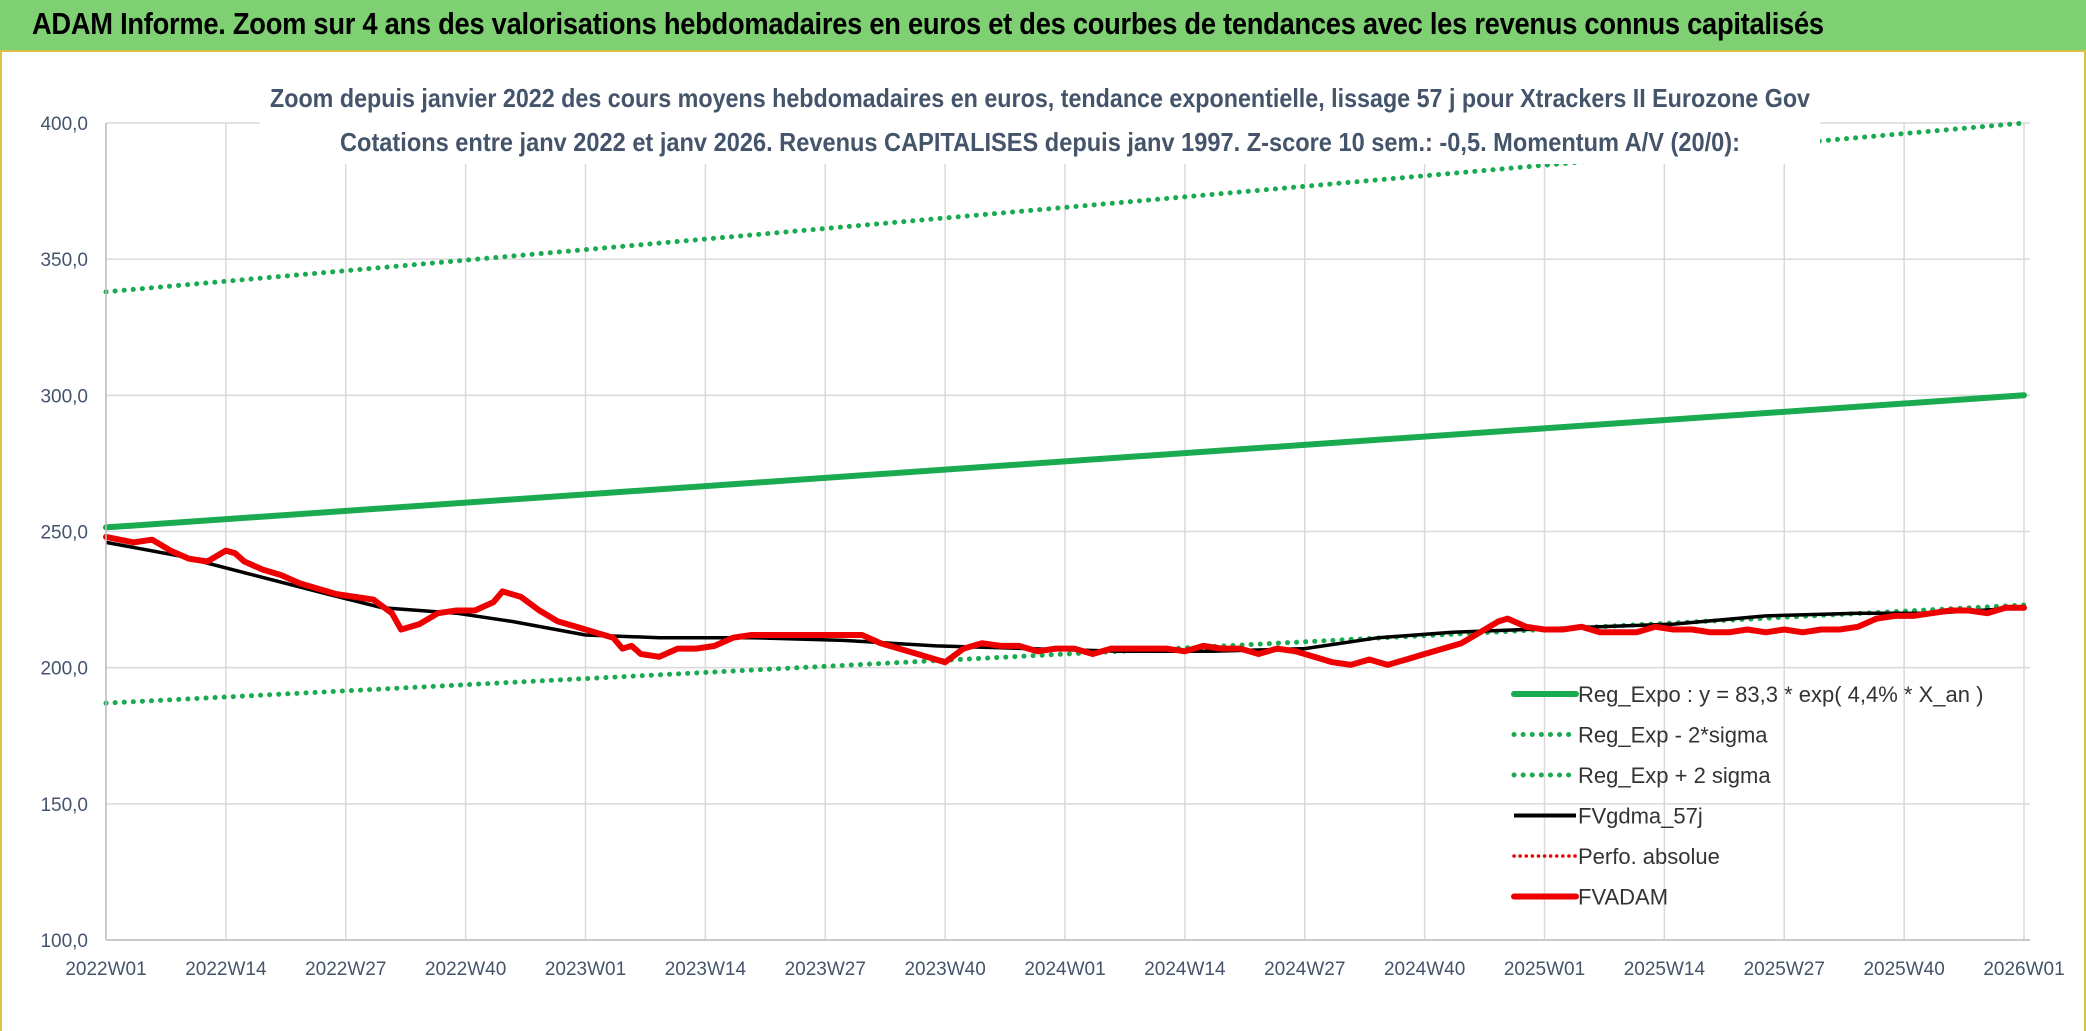  I want to click on y-tick-label: 250,0, so click(64, 533).